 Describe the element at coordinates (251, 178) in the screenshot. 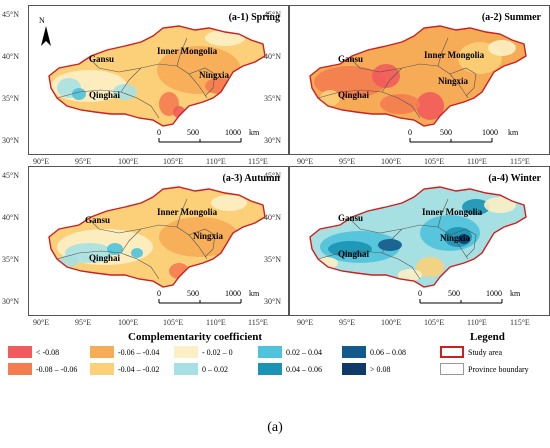

I see `panel-title: (a-3) Autumn` at that location.